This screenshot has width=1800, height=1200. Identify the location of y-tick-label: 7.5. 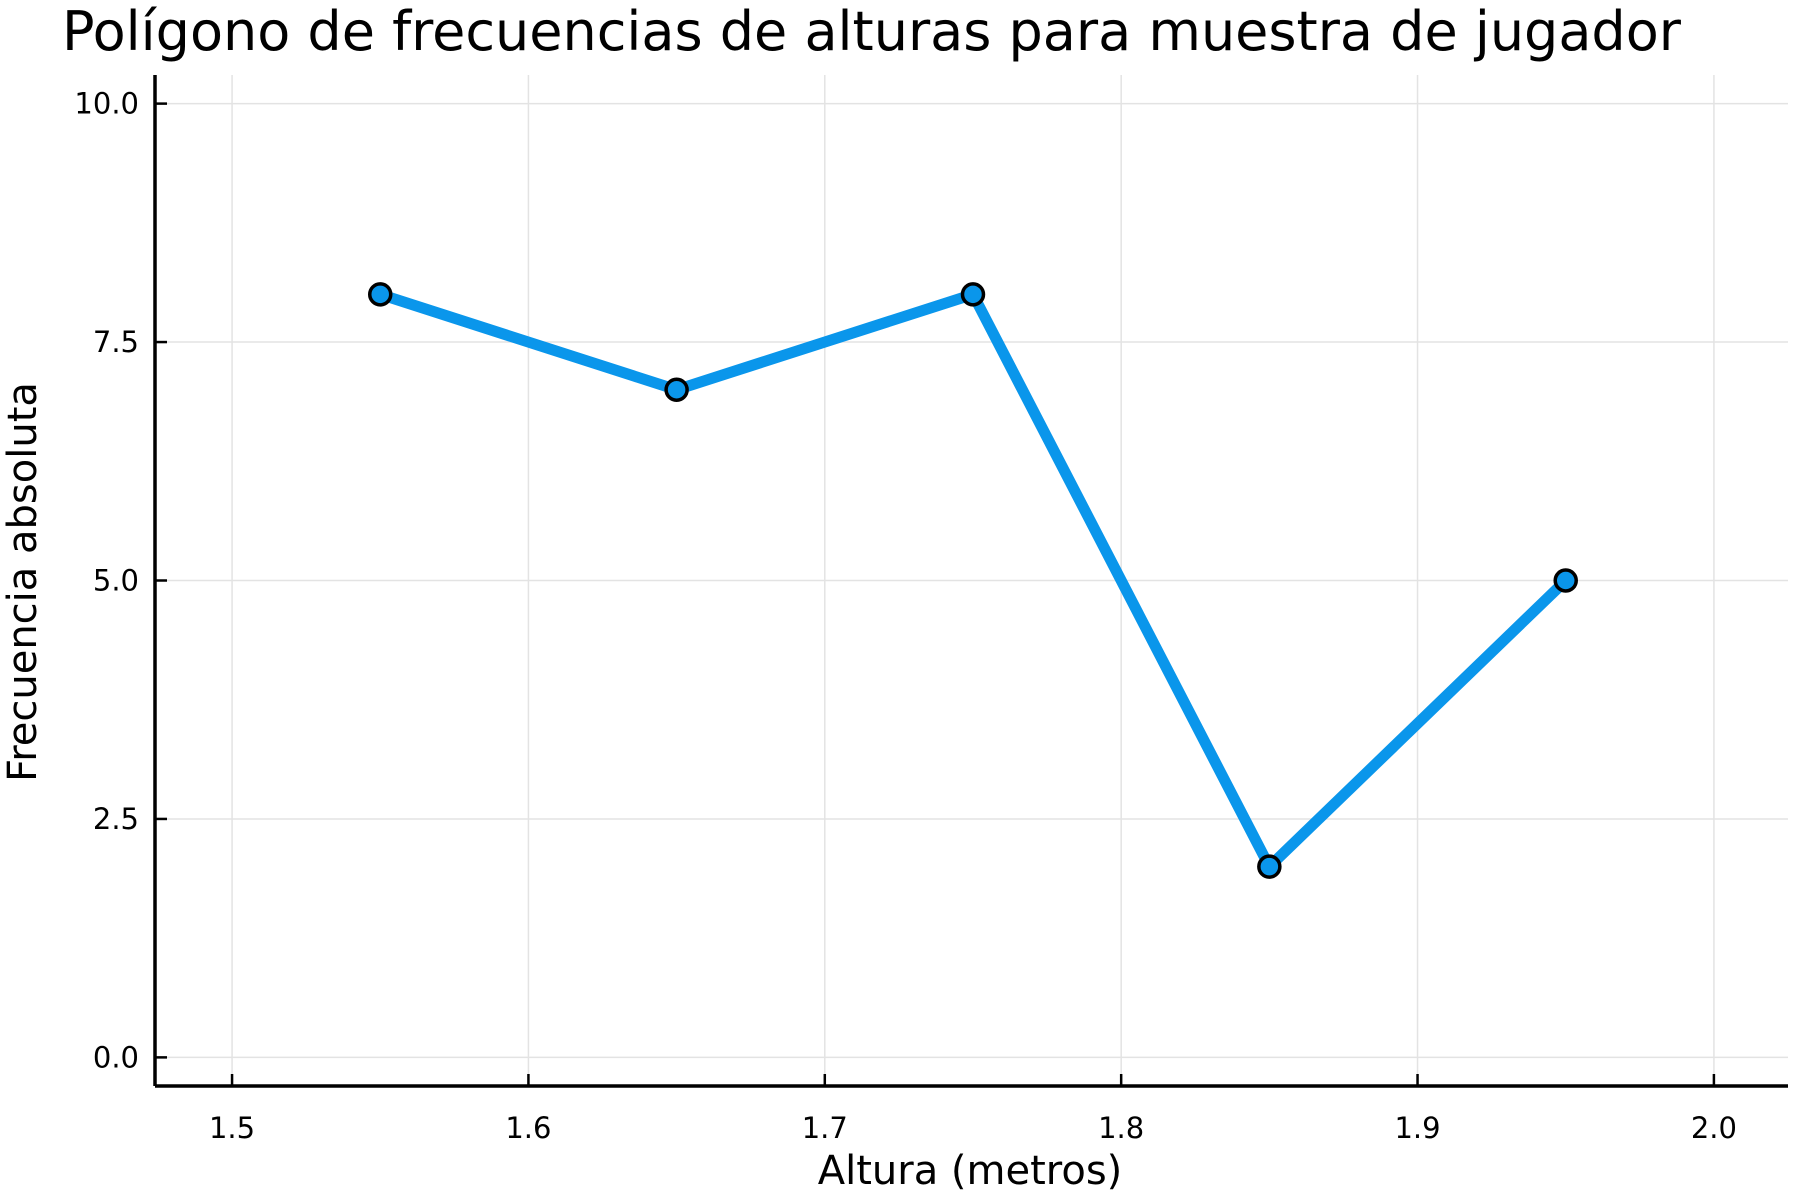
(116, 342).